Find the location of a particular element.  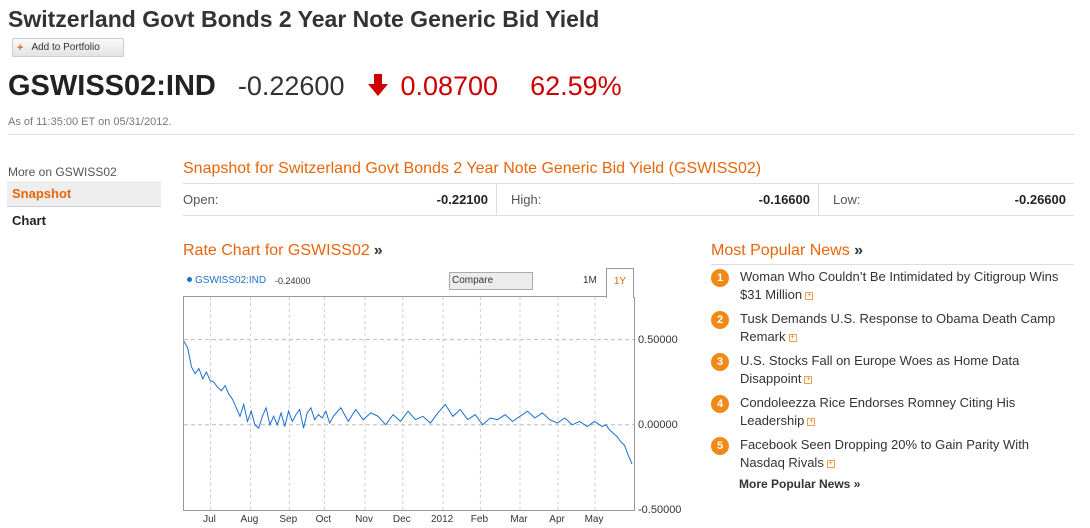

compare-input: Compare is located at coordinates (491, 281).